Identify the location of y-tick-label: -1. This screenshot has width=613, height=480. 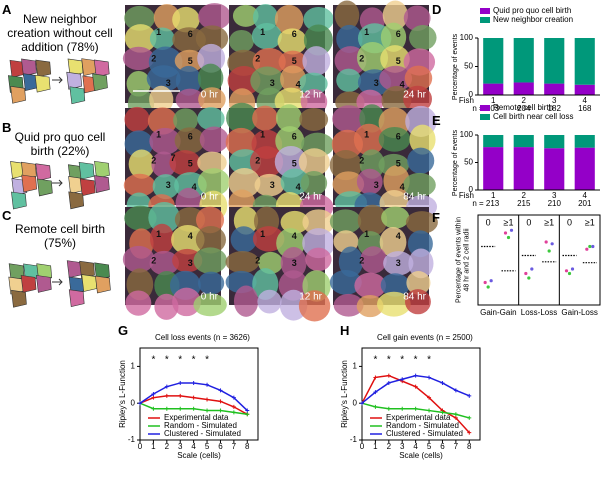
(132, 439).